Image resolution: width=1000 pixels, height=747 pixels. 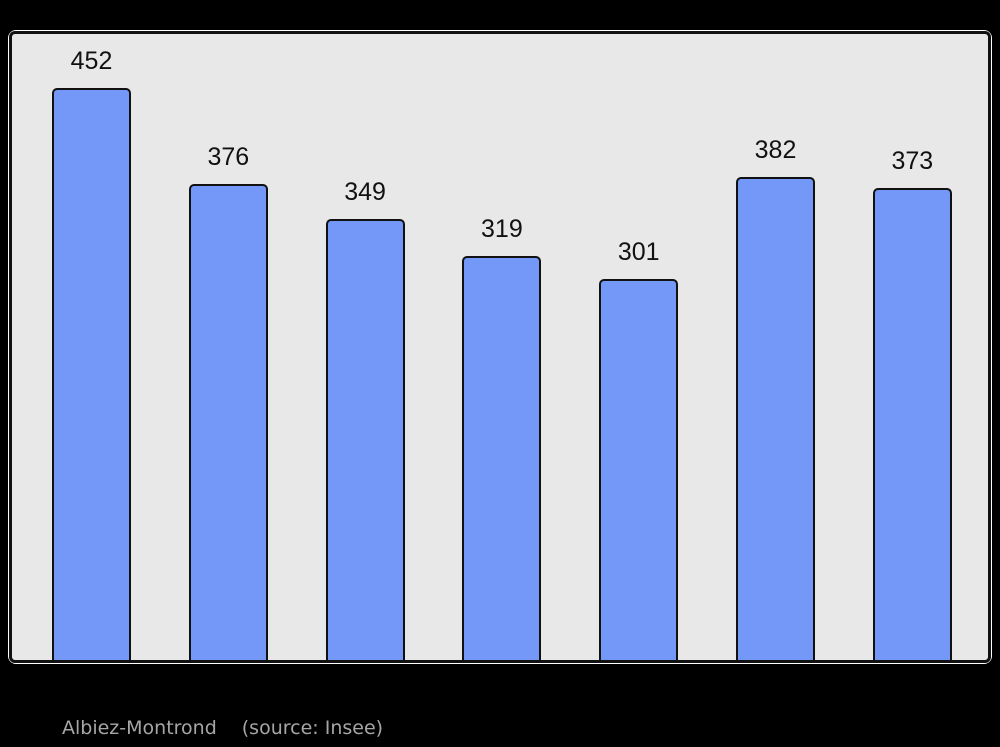 I want to click on bar-value-label: 376, so click(x=228, y=156).